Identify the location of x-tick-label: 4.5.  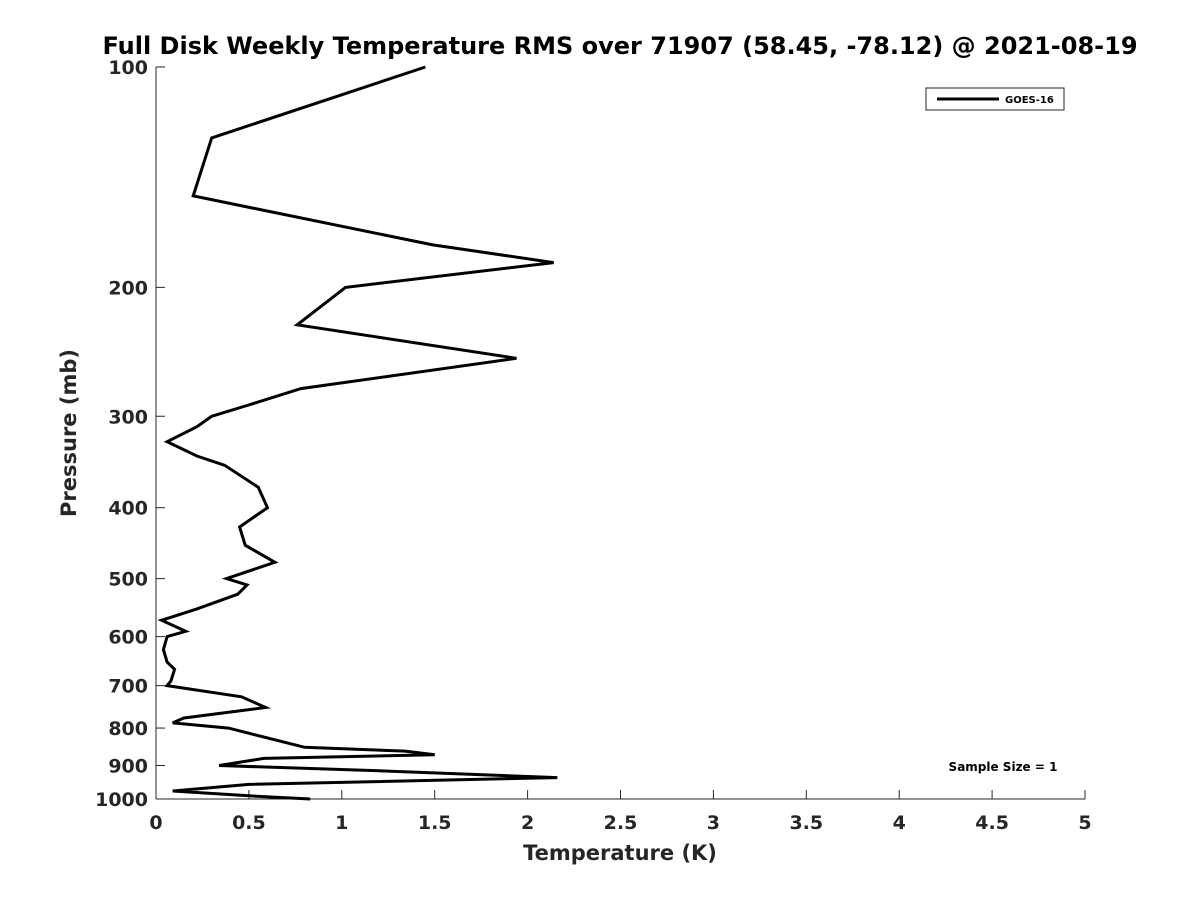
(992, 823).